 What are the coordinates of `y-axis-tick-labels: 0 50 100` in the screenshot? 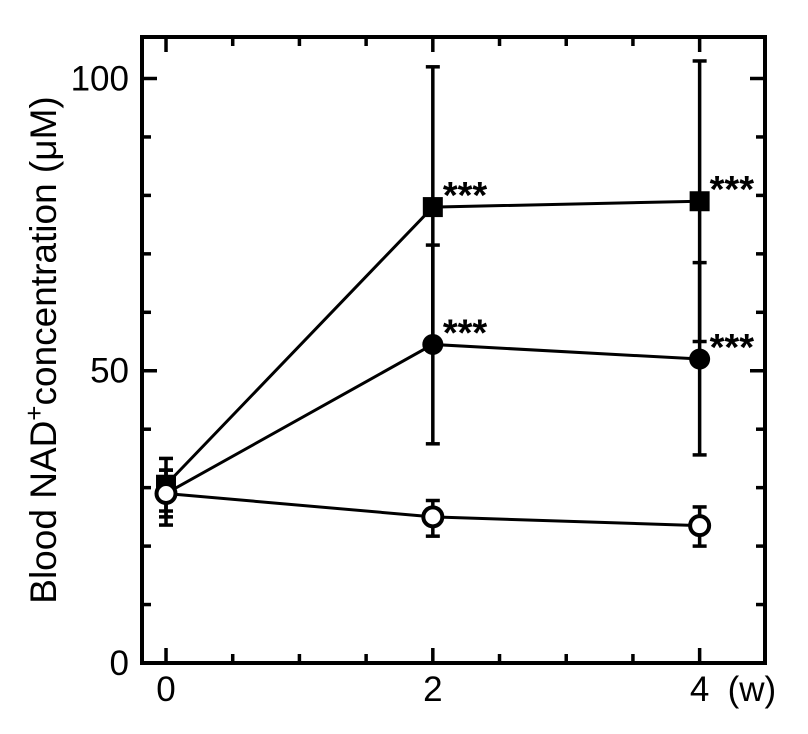 It's located at (100, 371).